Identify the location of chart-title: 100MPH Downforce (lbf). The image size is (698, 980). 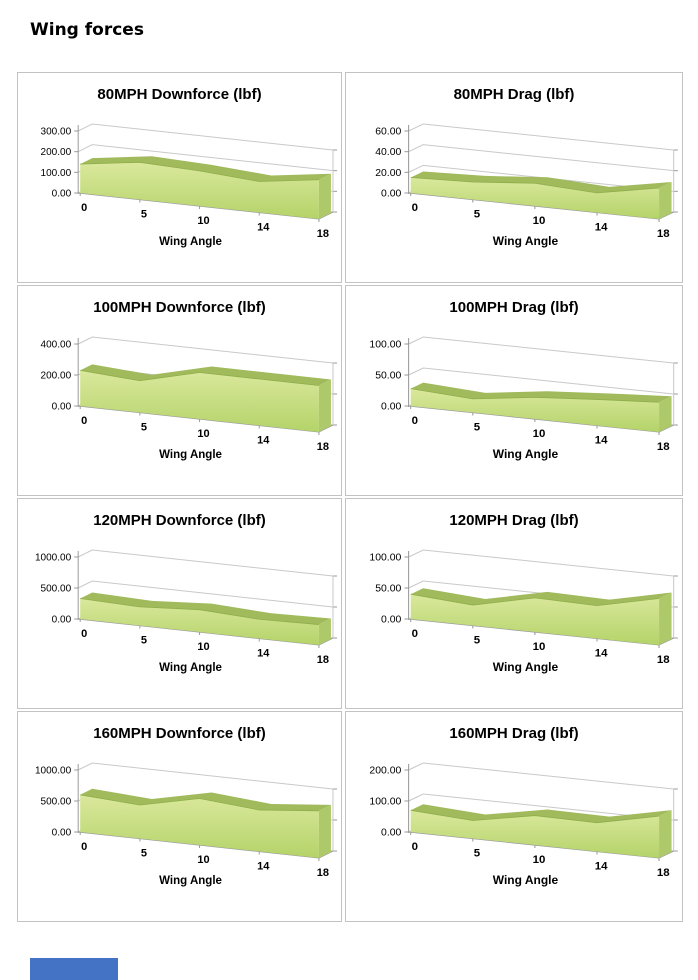
(179, 307).